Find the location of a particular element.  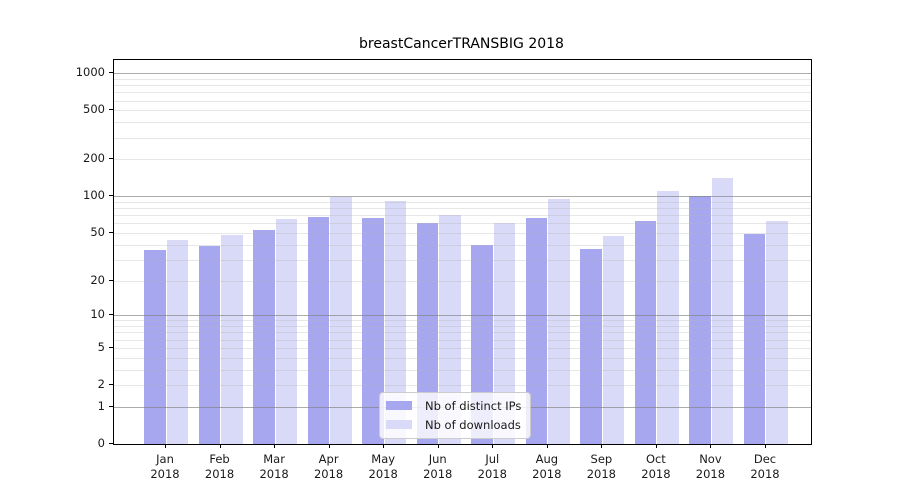

y-tick-label: 5 is located at coordinates (101, 346).